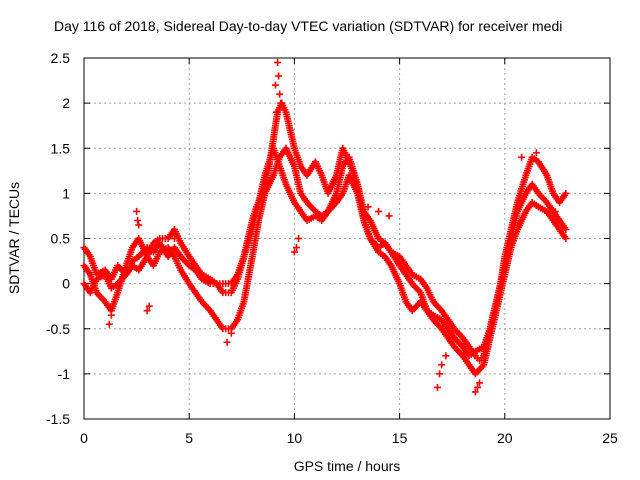 This screenshot has width=640, height=480. I want to click on y-axis-label: SDTVAR / TECUs, so click(14, 238).